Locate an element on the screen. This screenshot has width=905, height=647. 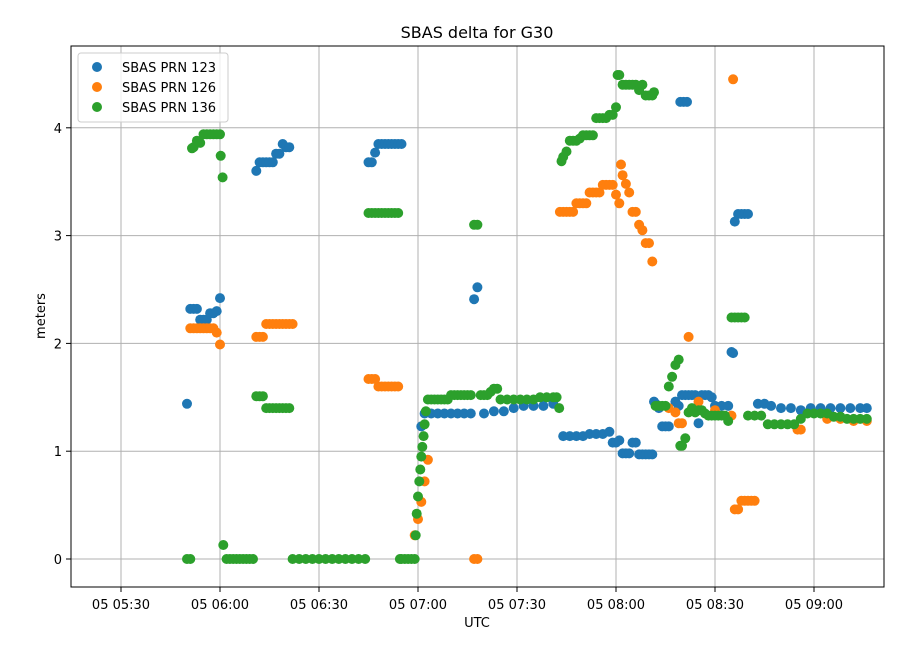
legend-label-prn126: SBAS PRN 126 is located at coordinates (169, 88).